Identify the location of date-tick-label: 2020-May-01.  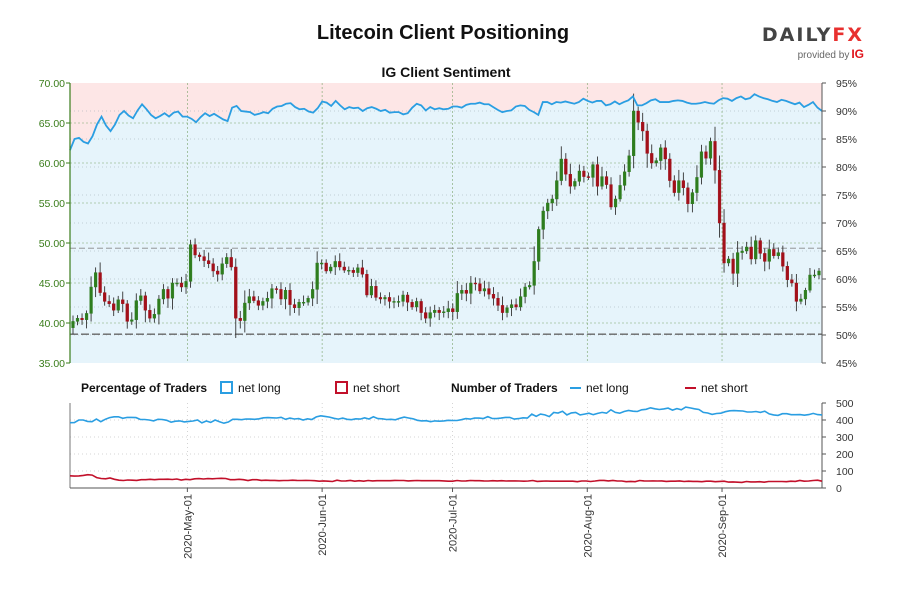
(188, 526).